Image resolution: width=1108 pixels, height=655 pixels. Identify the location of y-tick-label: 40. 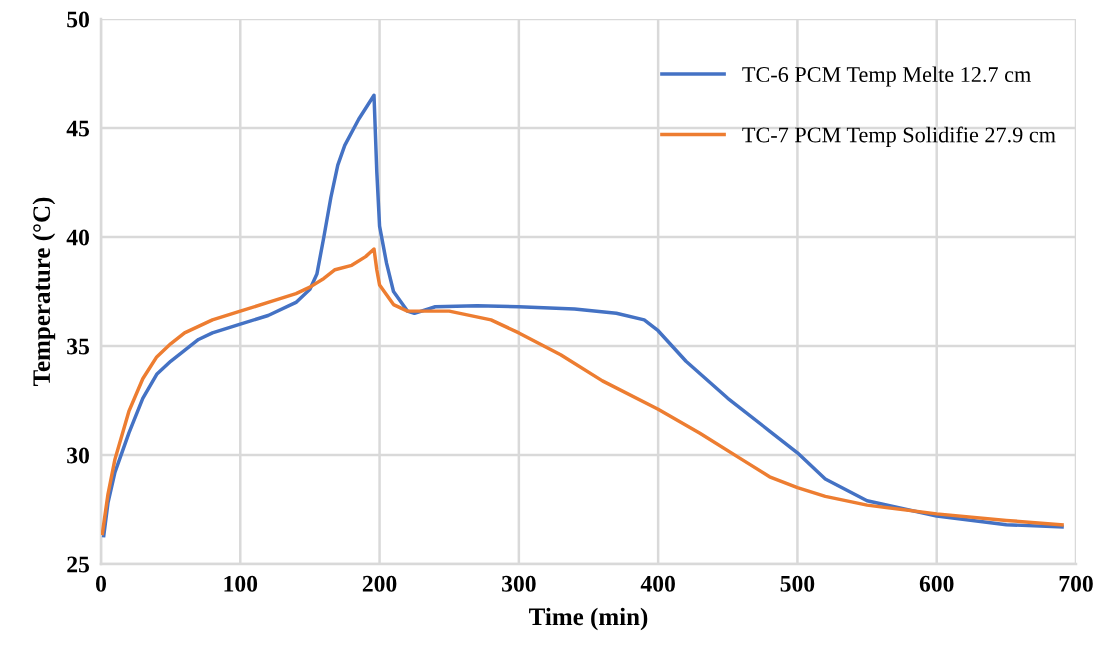
(77, 237).